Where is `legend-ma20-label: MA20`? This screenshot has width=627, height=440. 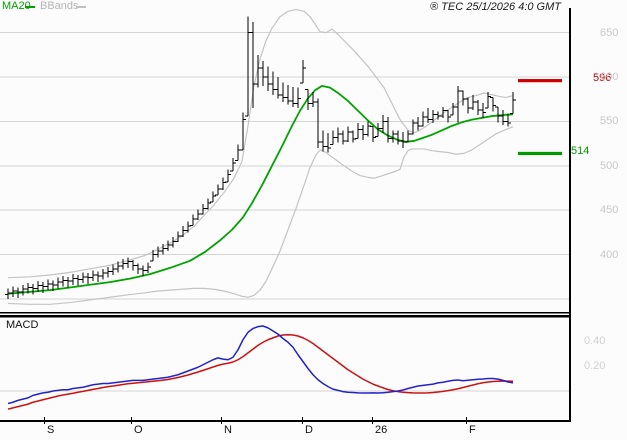 legend-ma20-label: MA20 is located at coordinates (16, 6).